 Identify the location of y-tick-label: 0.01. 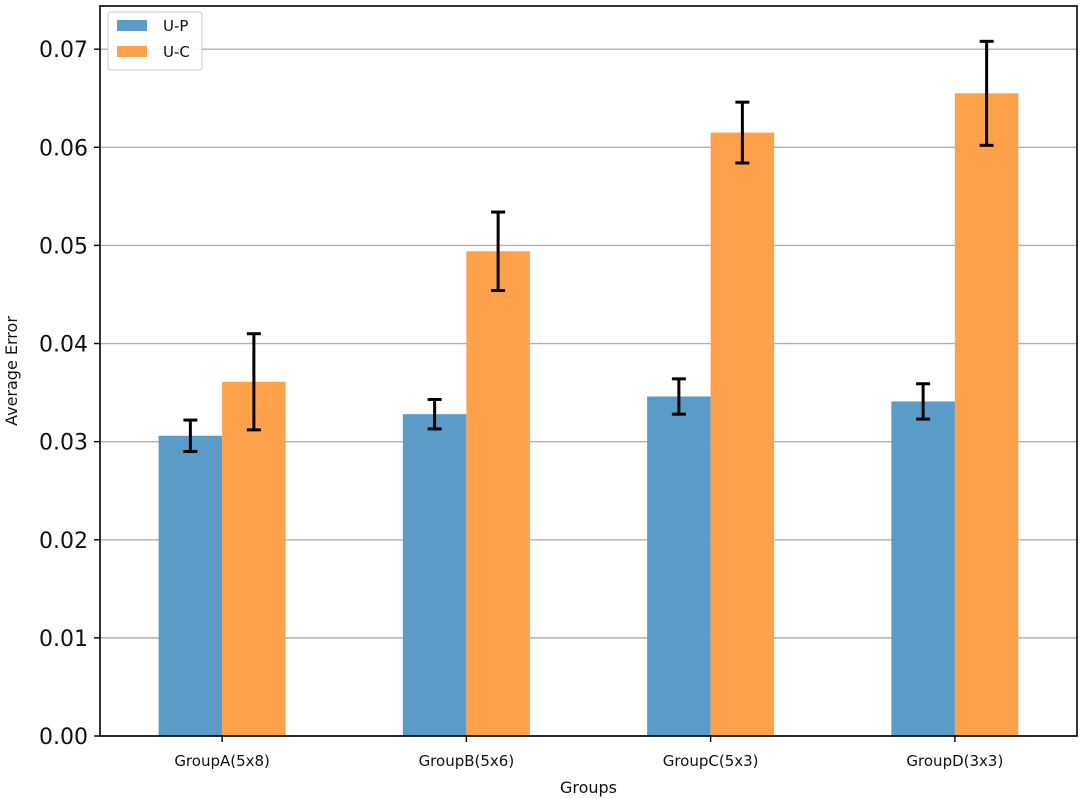
(63, 639).